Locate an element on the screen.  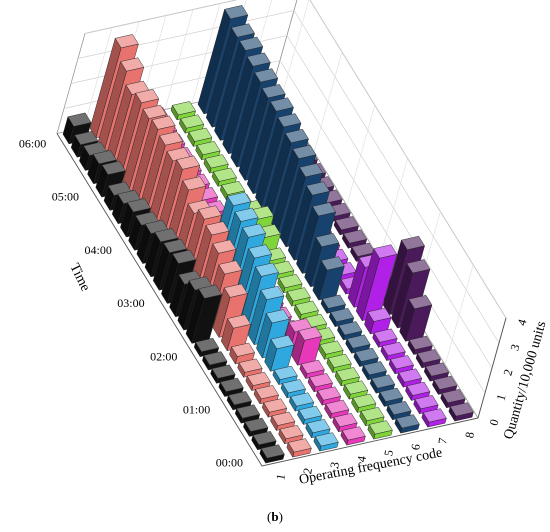
caption-open: ( is located at coordinates (269, 516).